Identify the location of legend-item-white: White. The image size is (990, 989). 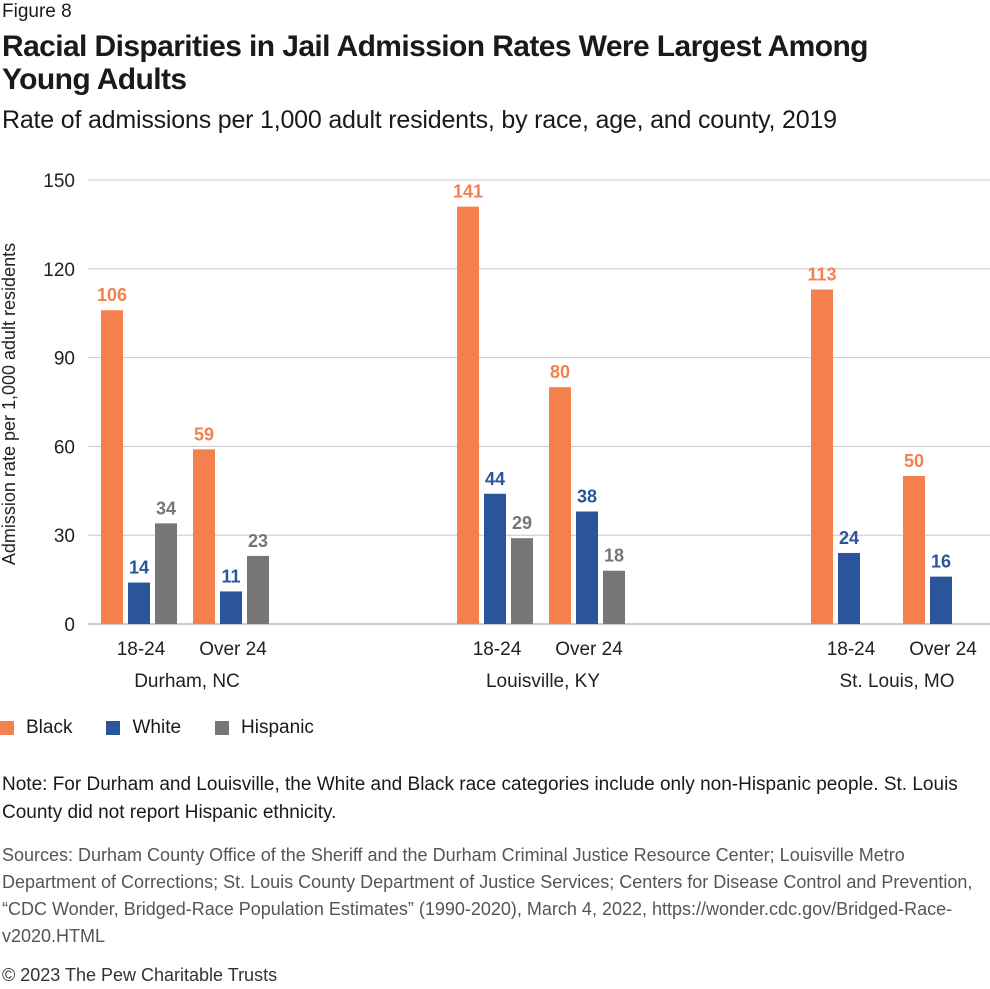
(143, 728).